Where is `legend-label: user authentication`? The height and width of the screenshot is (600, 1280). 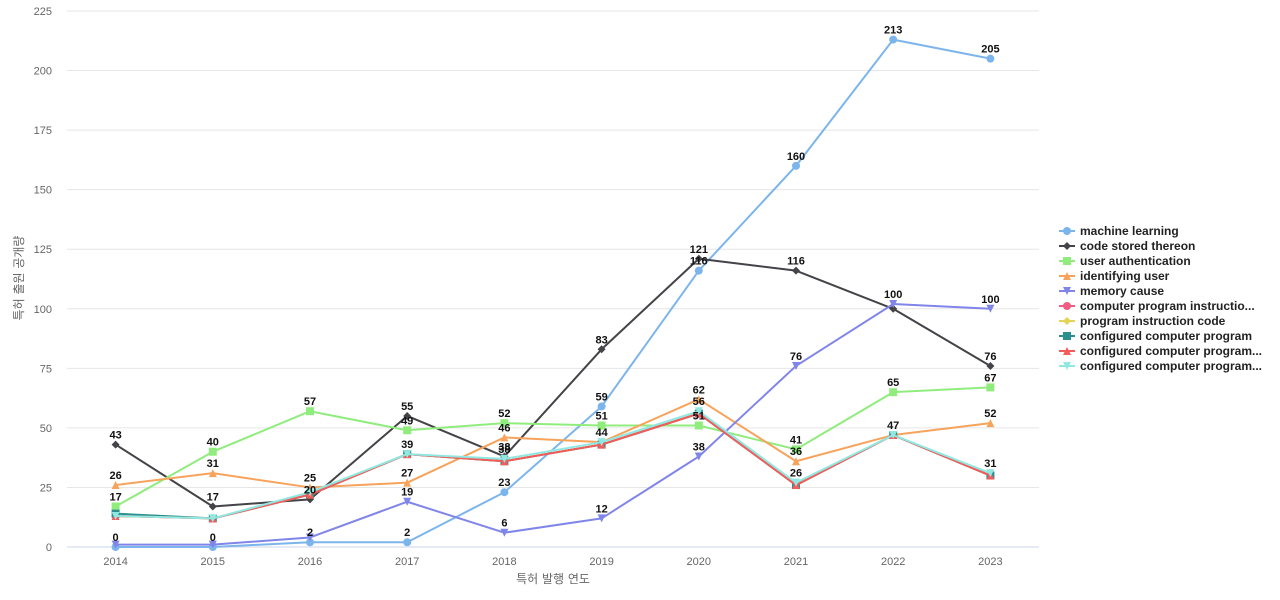
legend-label: user authentication is located at coordinates (1135, 261).